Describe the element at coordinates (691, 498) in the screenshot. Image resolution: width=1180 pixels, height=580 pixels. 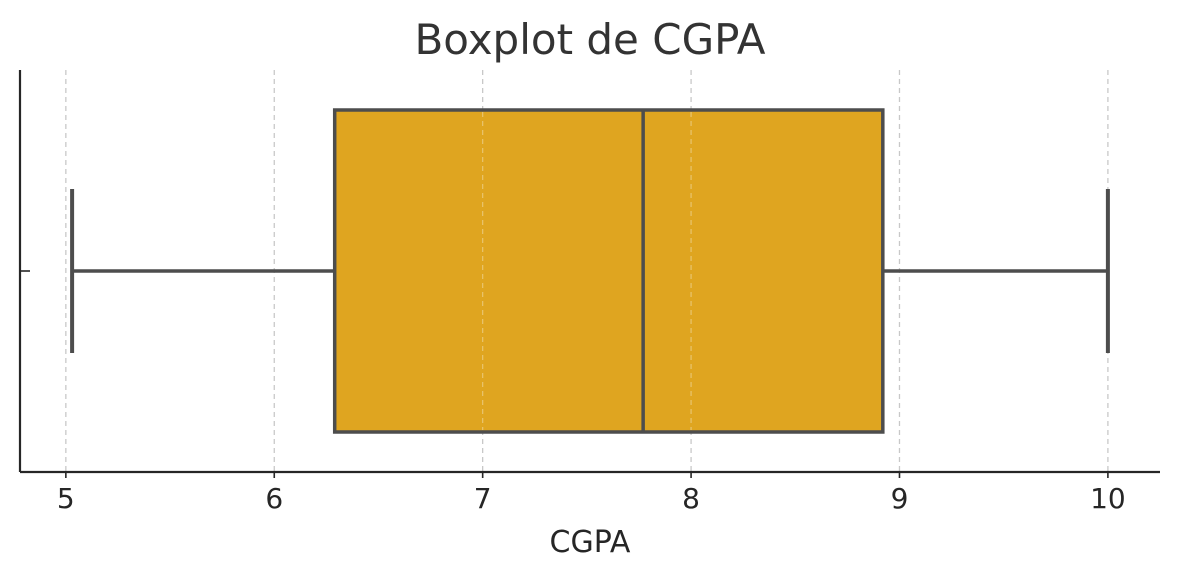
I see `x-tick-label: 8` at that location.